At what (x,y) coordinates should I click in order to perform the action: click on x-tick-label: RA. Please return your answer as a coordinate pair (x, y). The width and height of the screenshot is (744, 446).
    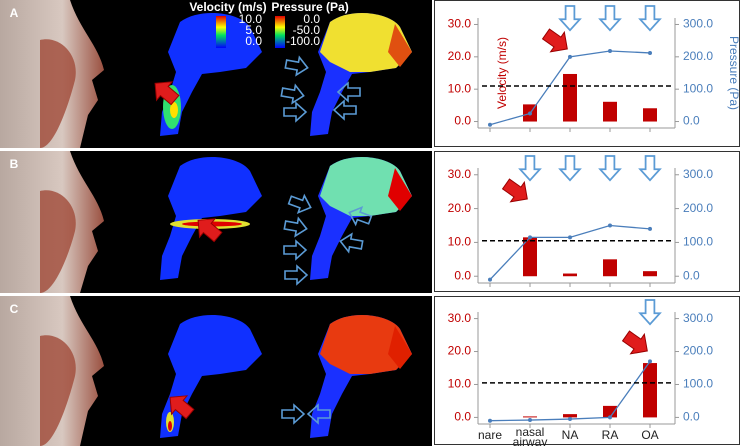
    Looking at the image, I should click on (610, 435).